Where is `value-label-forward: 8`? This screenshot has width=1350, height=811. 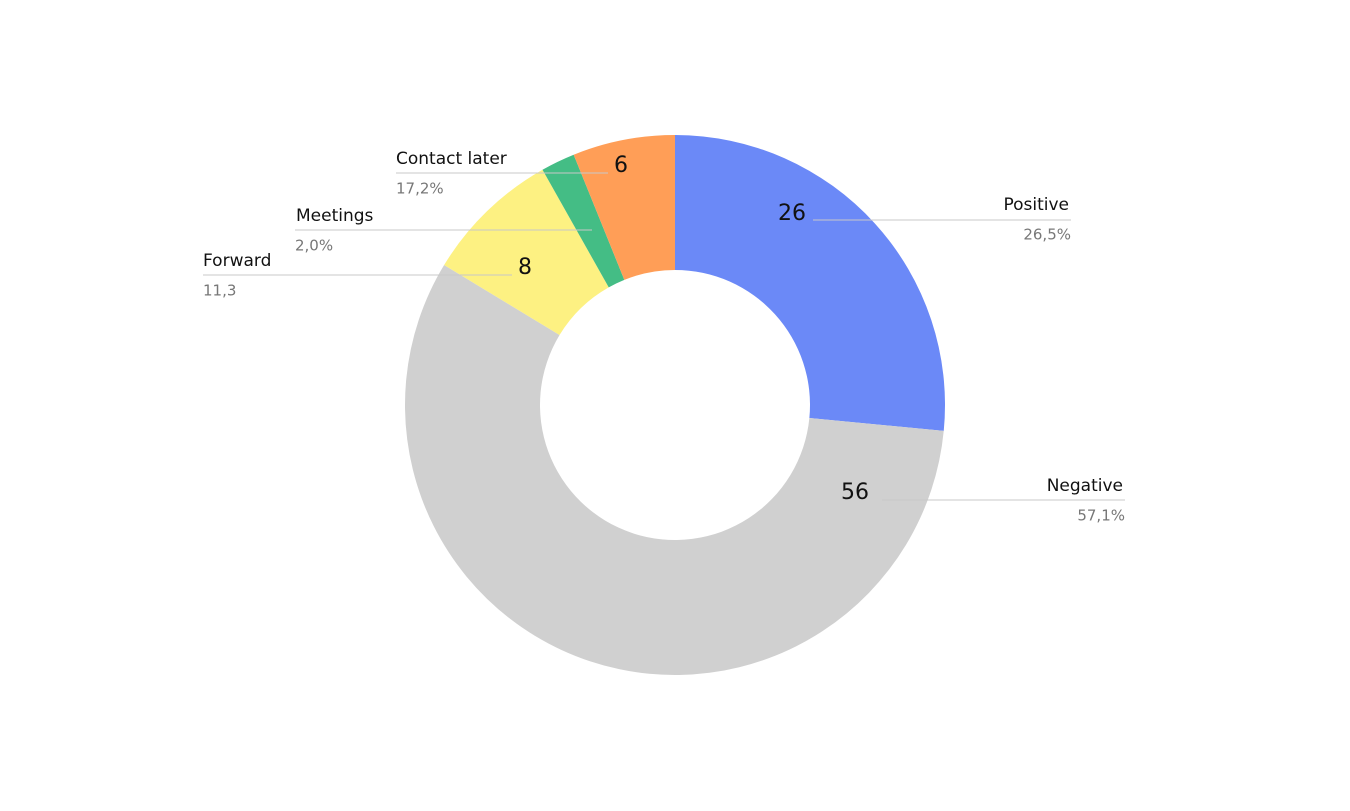
value-label-forward: 8 is located at coordinates (525, 267).